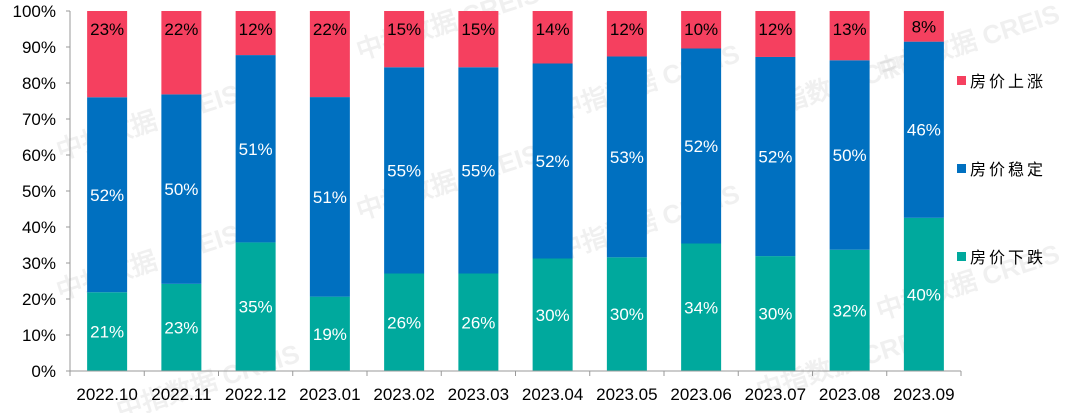 The image size is (1074, 413). Describe the element at coordinates (34, 11) in the screenshot. I see `y-tick-label: 100%` at that location.